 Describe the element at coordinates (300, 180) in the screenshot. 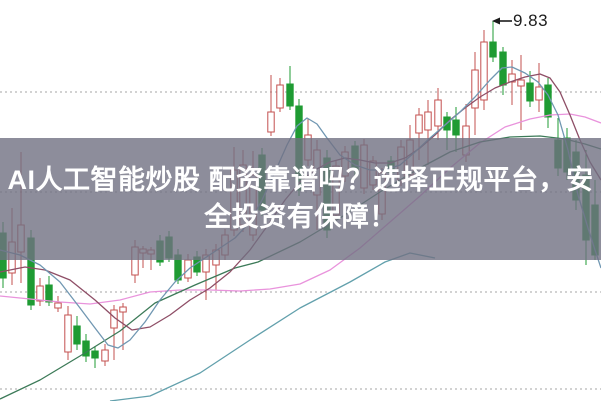

I see `headline-line1: AI人工智能炒股 配资靠谱吗？选择正规平台，安` at that location.